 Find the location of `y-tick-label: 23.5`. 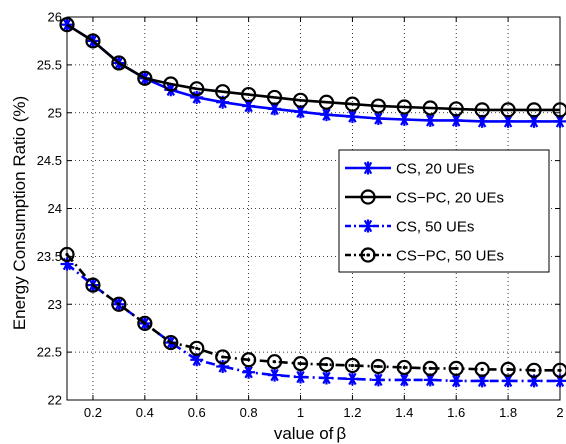

y-tick-label: 23.5 is located at coordinates (49, 256).